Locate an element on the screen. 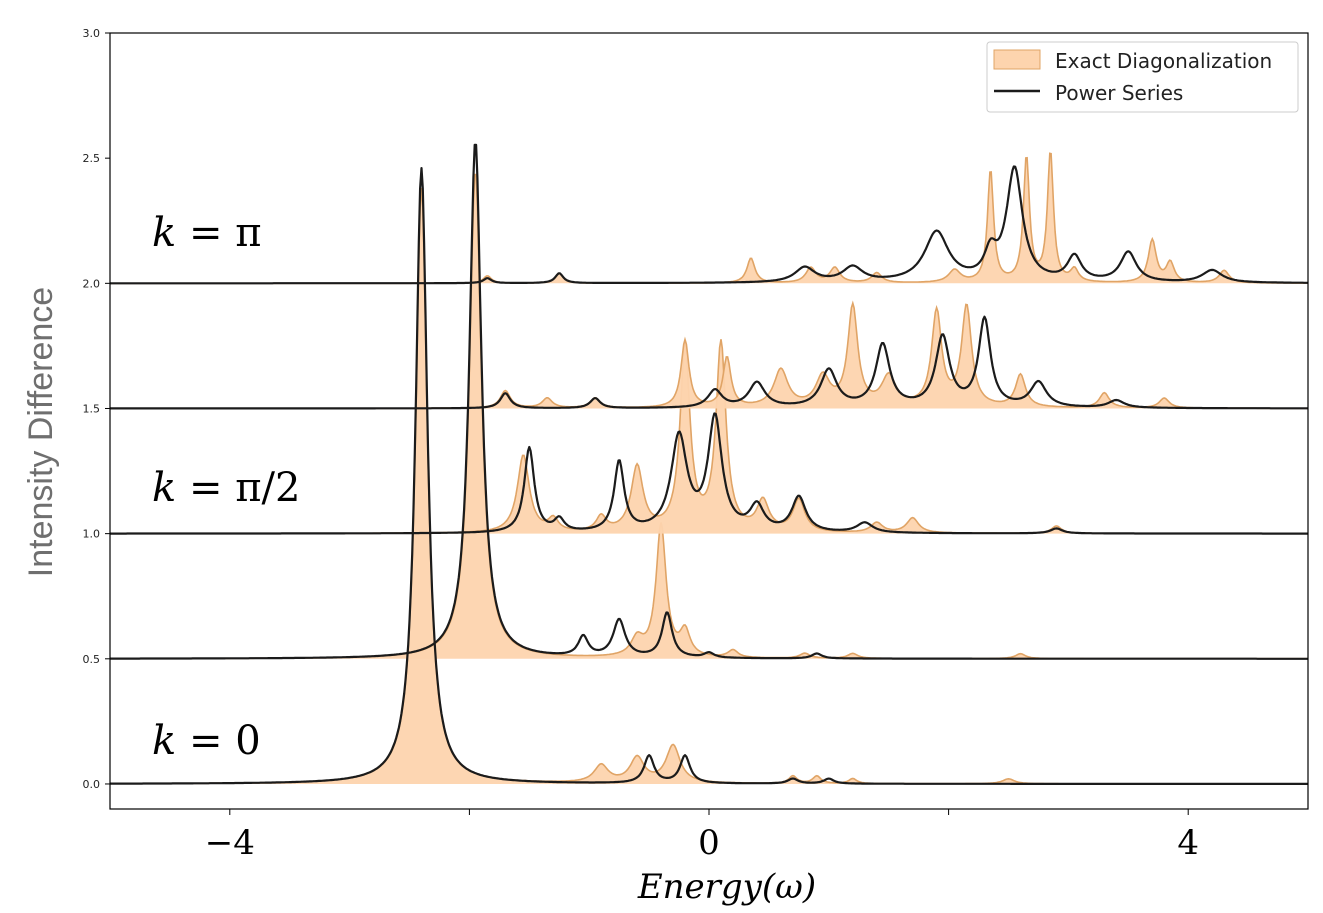  curve-label: k = 0 is located at coordinates (206, 741).